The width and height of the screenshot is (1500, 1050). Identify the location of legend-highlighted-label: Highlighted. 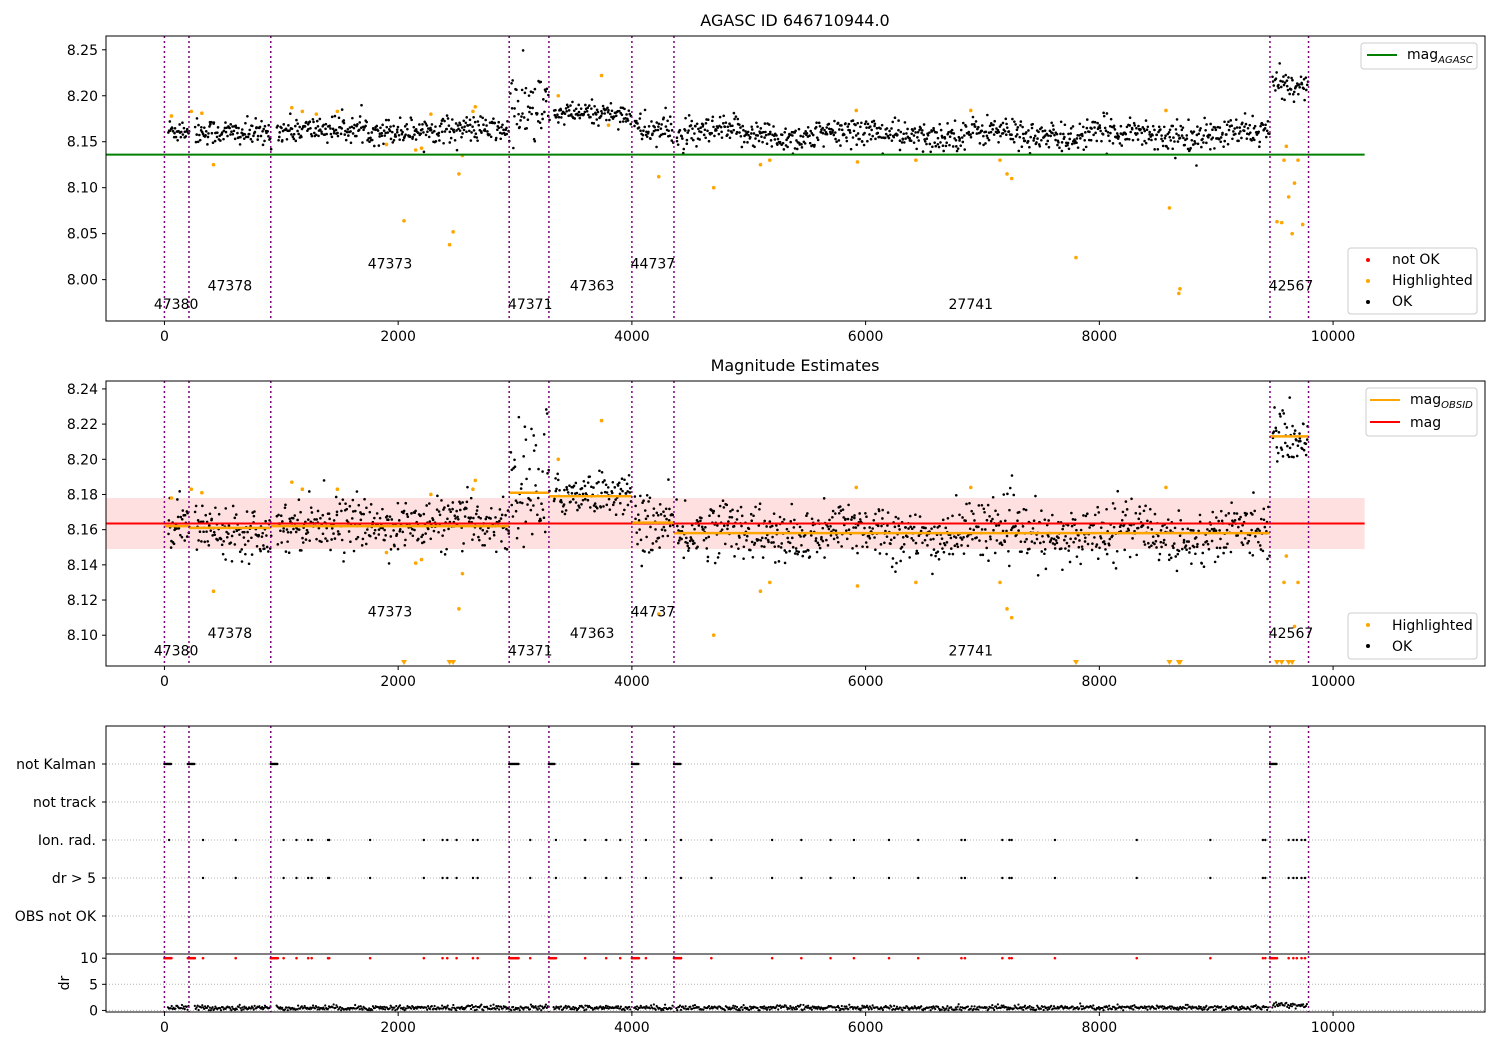
(1432, 626).